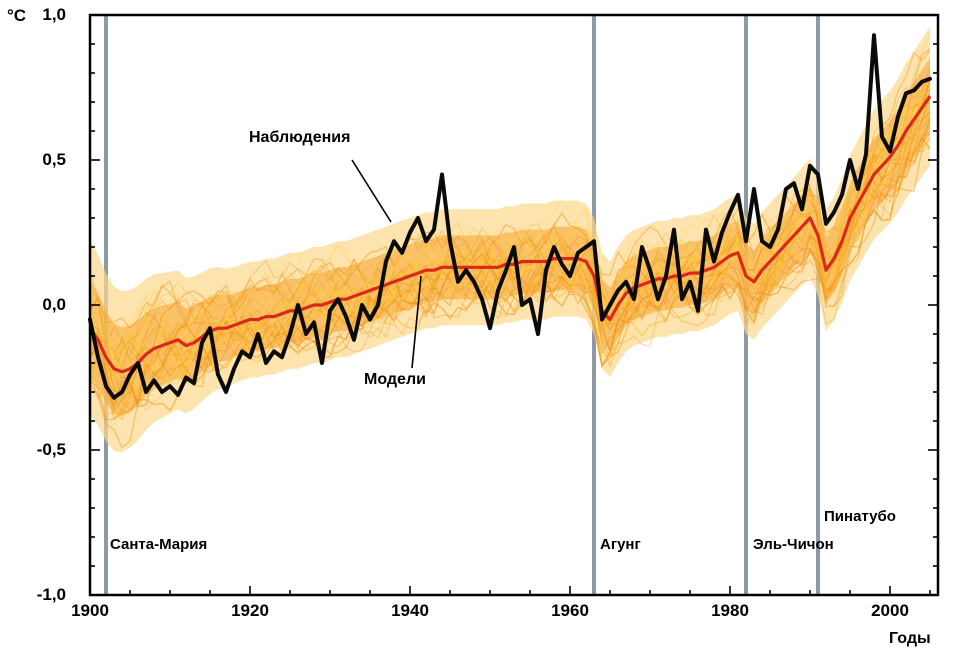 The height and width of the screenshot is (661, 979). What do you see at coordinates (890, 610) in the screenshot?
I see `x-tick-label: 2000` at bounding box center [890, 610].